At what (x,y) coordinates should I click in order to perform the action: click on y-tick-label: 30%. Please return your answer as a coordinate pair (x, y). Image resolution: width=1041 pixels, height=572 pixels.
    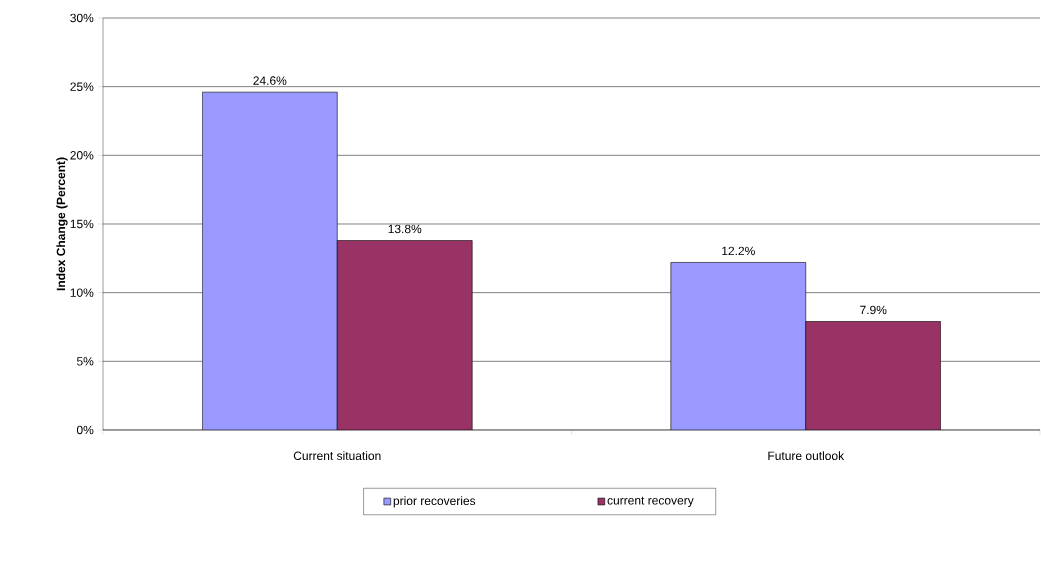
    Looking at the image, I should click on (82, 18).